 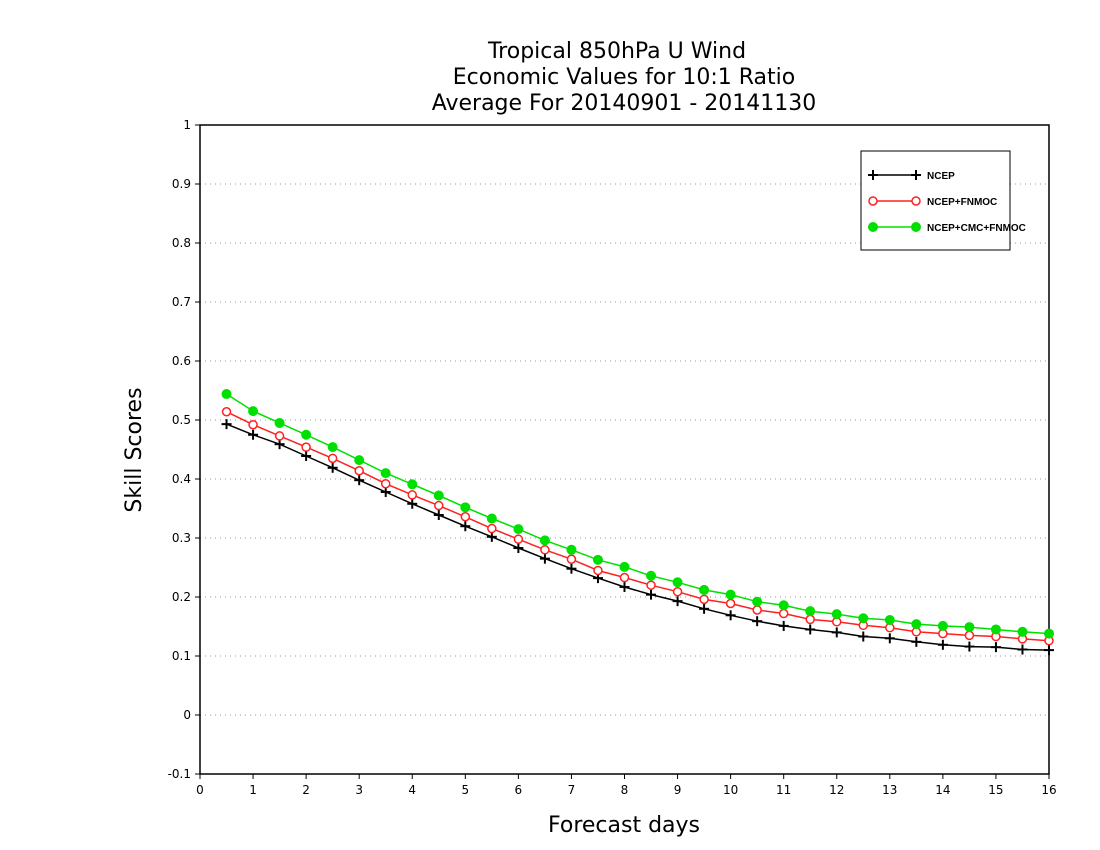 I want to click on y-axis-label: Skill Scores, so click(x=134, y=449).